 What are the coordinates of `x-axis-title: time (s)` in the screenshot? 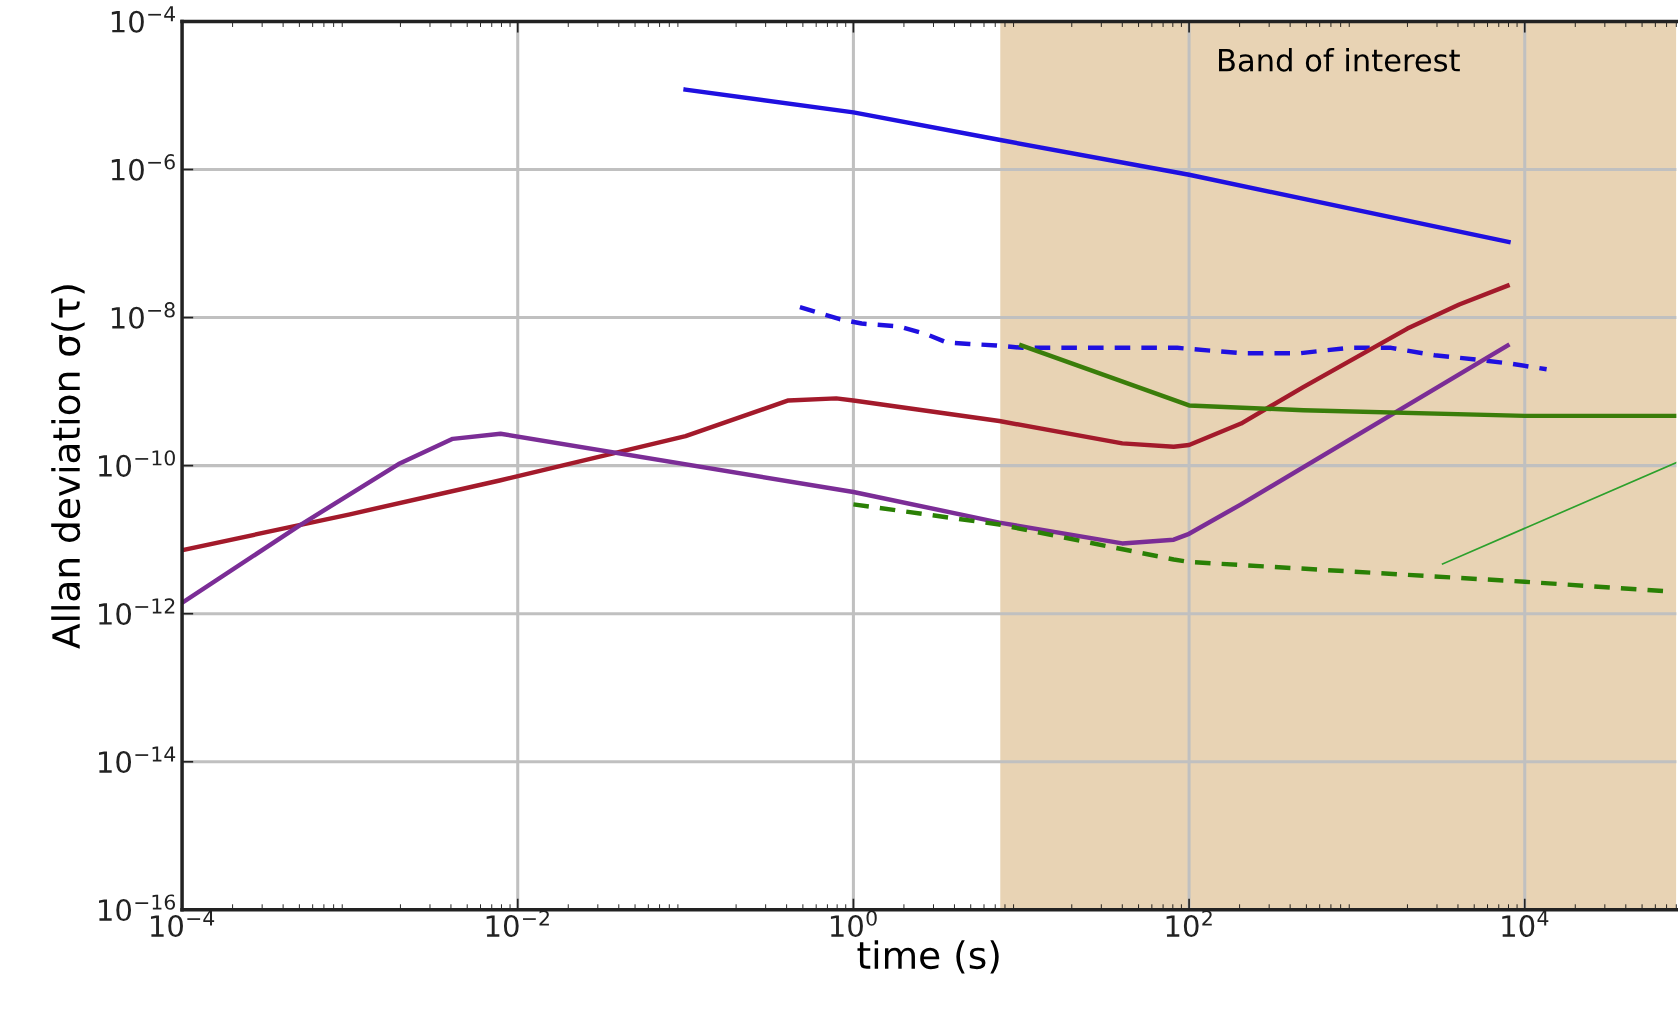 It's located at (928, 957).